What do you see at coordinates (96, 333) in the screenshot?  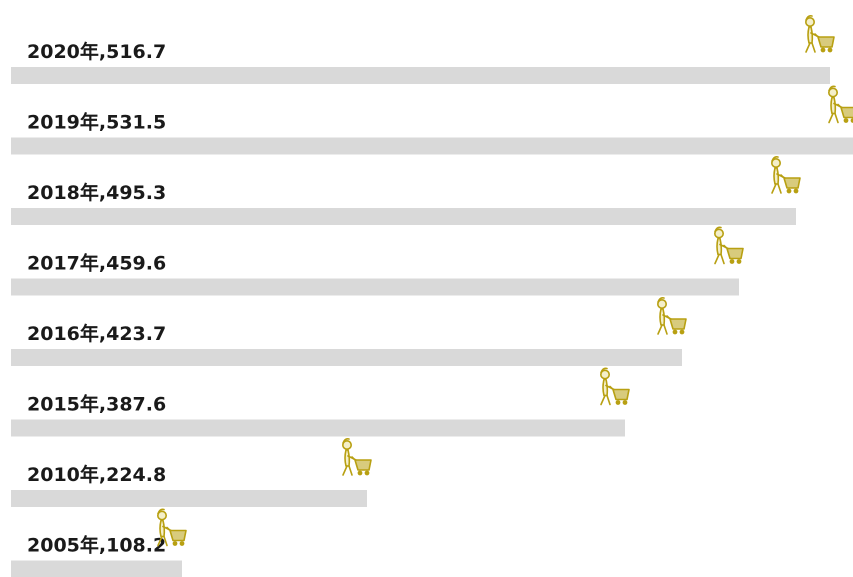 I see `bar-data-label: 2016年,423.7` at bounding box center [96, 333].